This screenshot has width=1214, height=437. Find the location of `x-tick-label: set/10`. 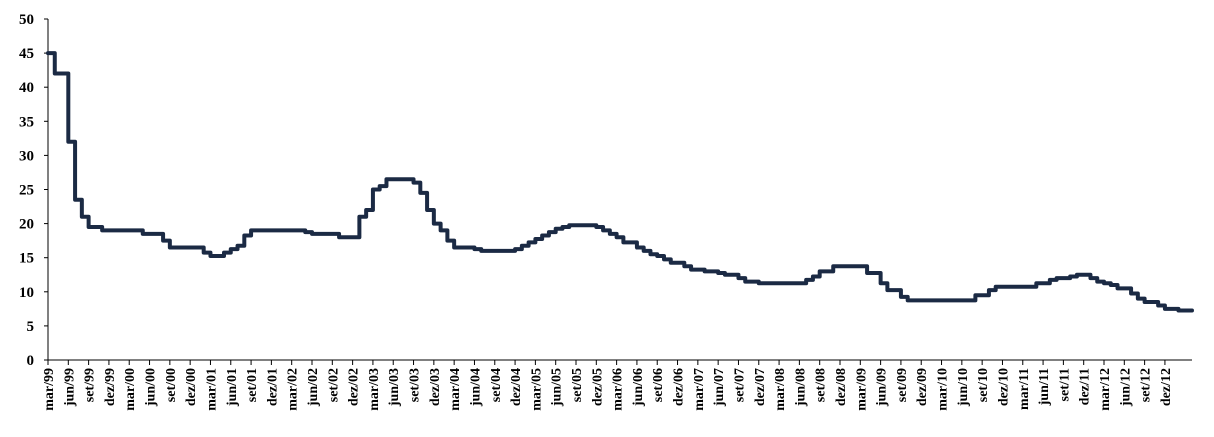

x-tick-label: set/10 is located at coordinates (983, 385).